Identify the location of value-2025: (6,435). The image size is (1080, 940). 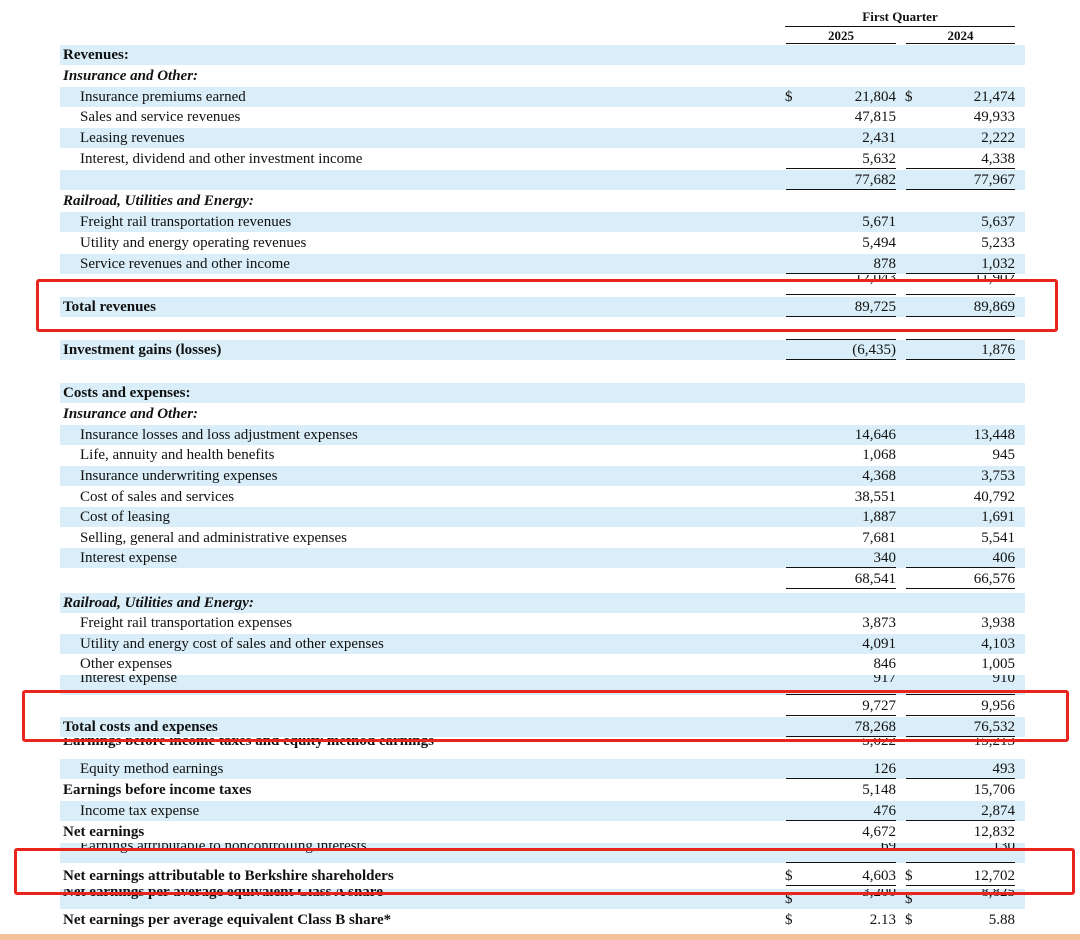
(874, 350).